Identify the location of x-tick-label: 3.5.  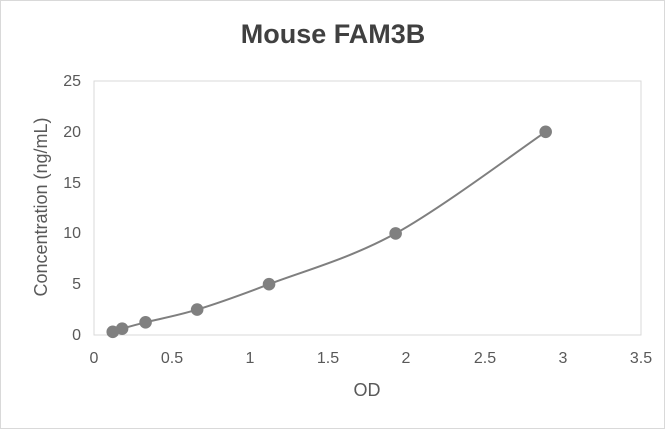
(641, 358).